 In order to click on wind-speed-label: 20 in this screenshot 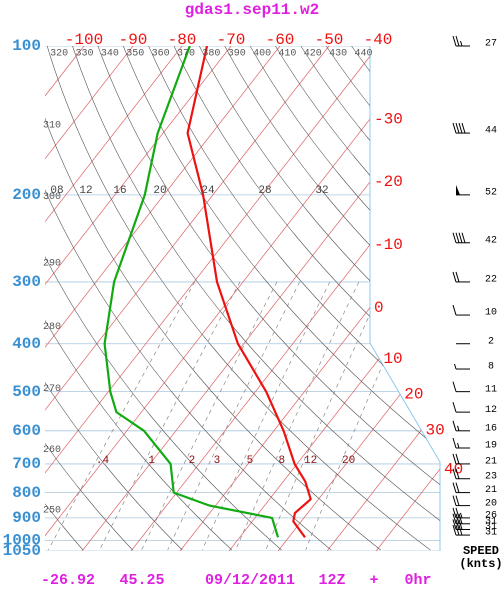, I will do `click(491, 503)`.